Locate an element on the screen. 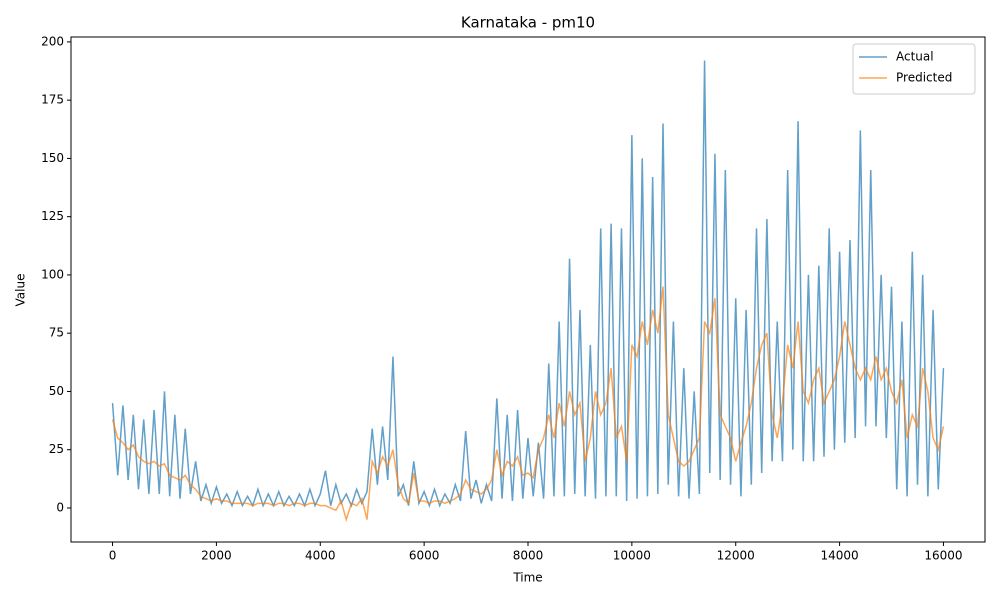  y-tick-label: 150 is located at coordinates (52, 158).